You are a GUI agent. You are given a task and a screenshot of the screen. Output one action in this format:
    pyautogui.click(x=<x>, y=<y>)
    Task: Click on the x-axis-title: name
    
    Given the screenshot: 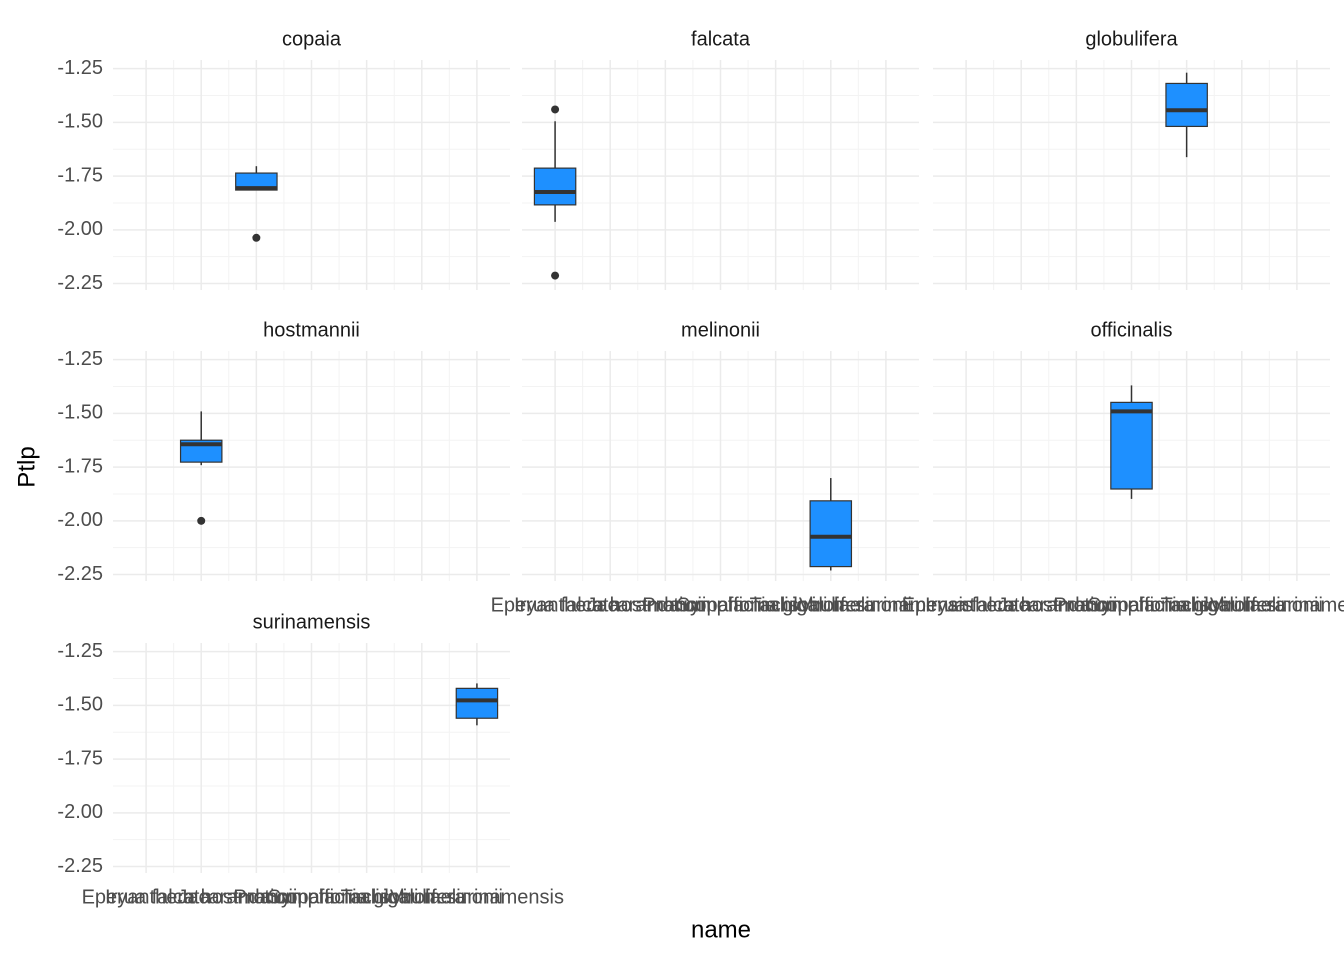 What is the action you would take?
    pyautogui.click(x=721, y=929)
    